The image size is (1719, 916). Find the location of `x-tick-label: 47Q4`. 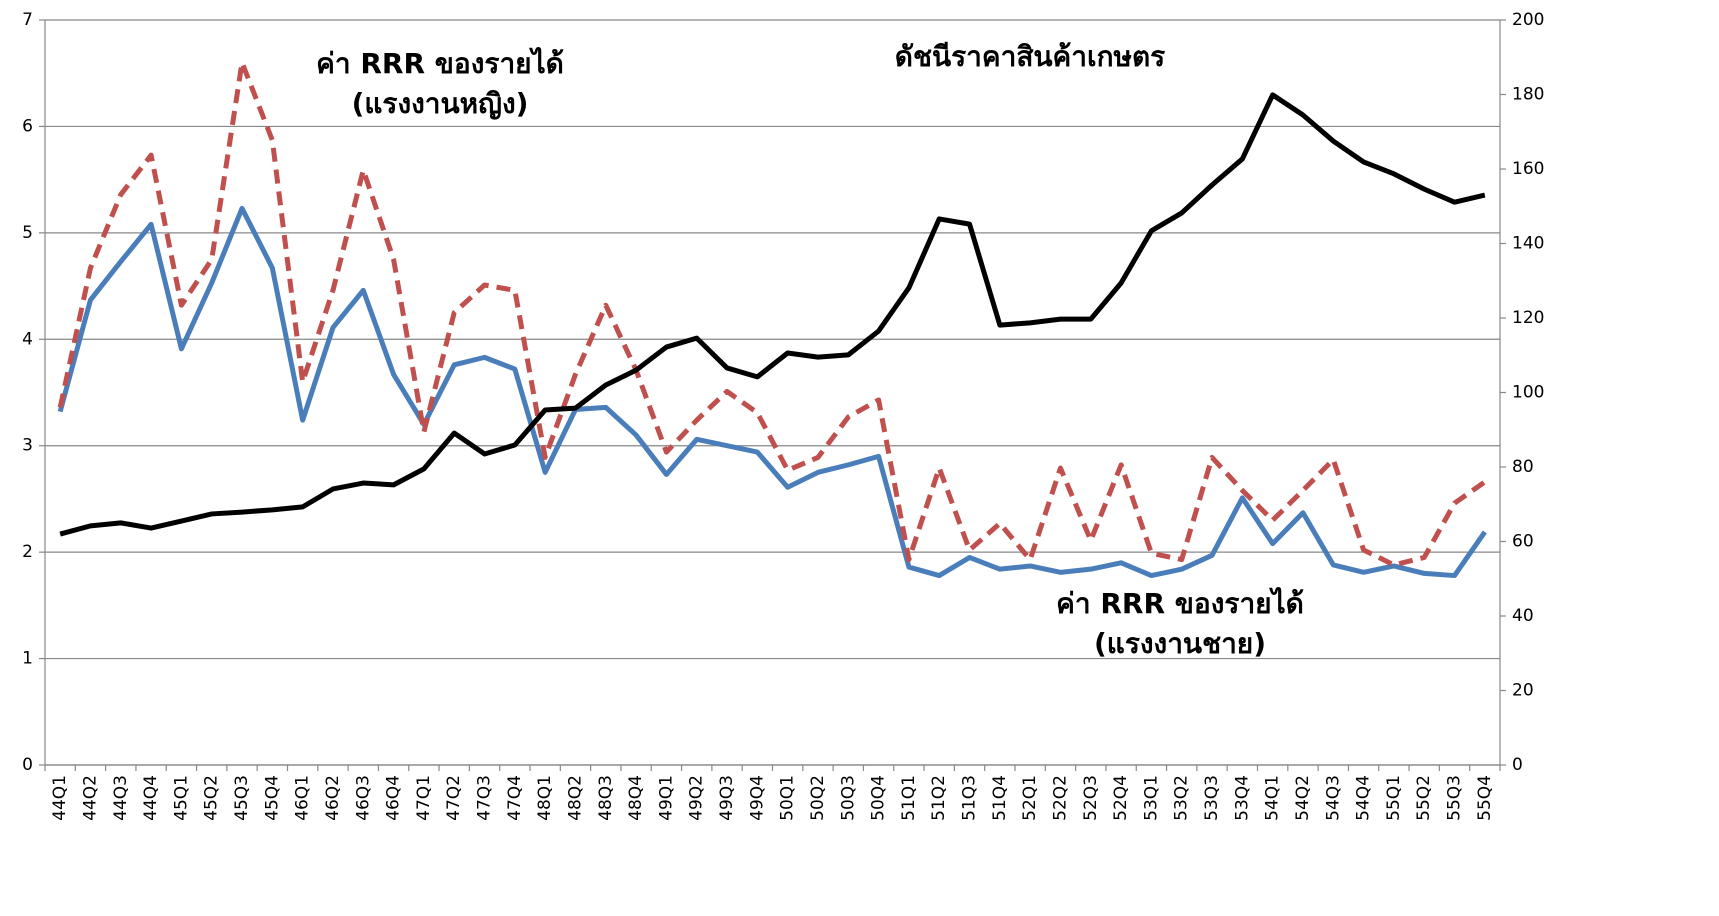

x-tick-label: 47Q4 is located at coordinates (515, 798).